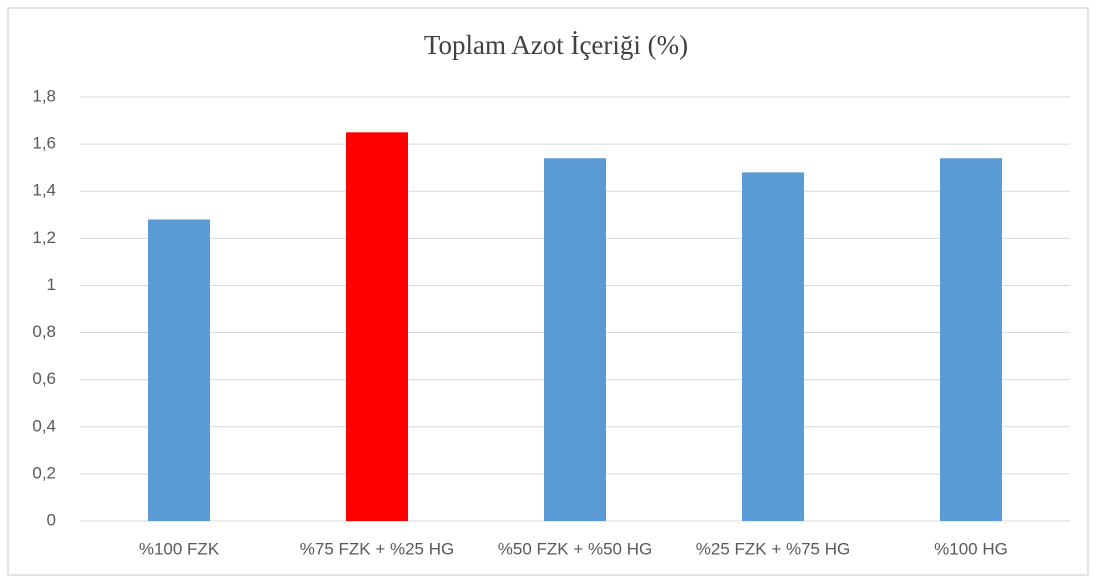  I want to click on y-tick-label: 0,2, so click(44, 472).